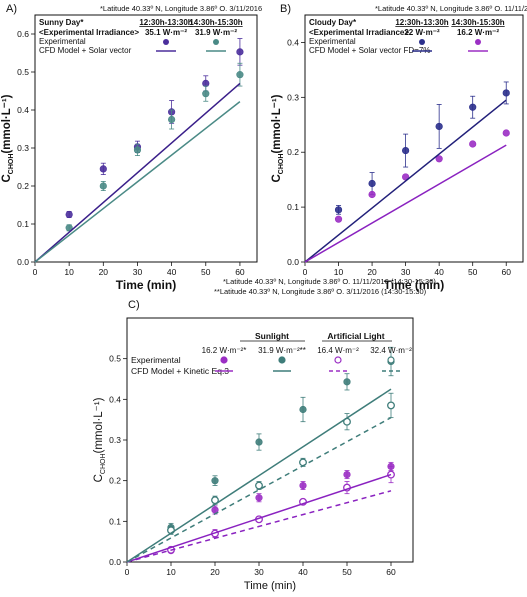  I want to click on y-axis-label: CCHOH(mmol·L⁻¹), so click(278, 138).